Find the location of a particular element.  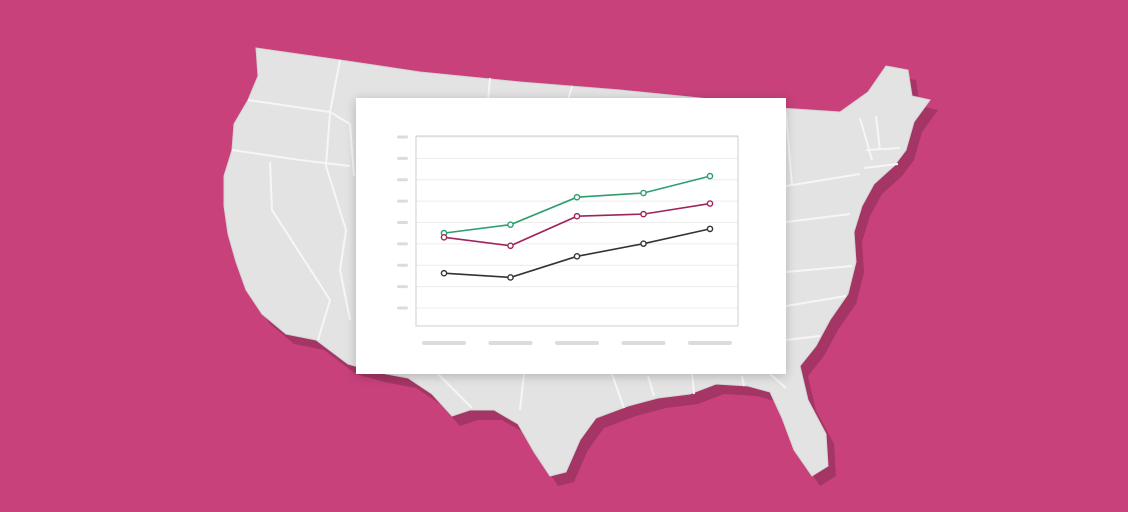

series-layer is located at coordinates (577, 226).